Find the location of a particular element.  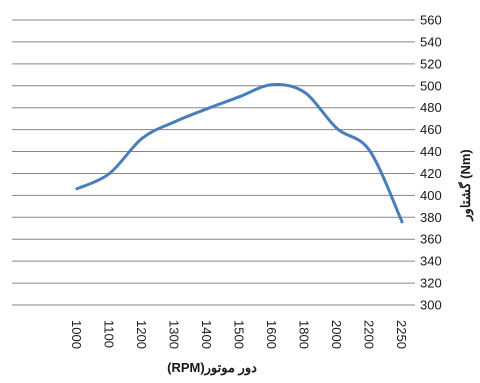

x-tick-label: 1500 is located at coordinates (239, 334).